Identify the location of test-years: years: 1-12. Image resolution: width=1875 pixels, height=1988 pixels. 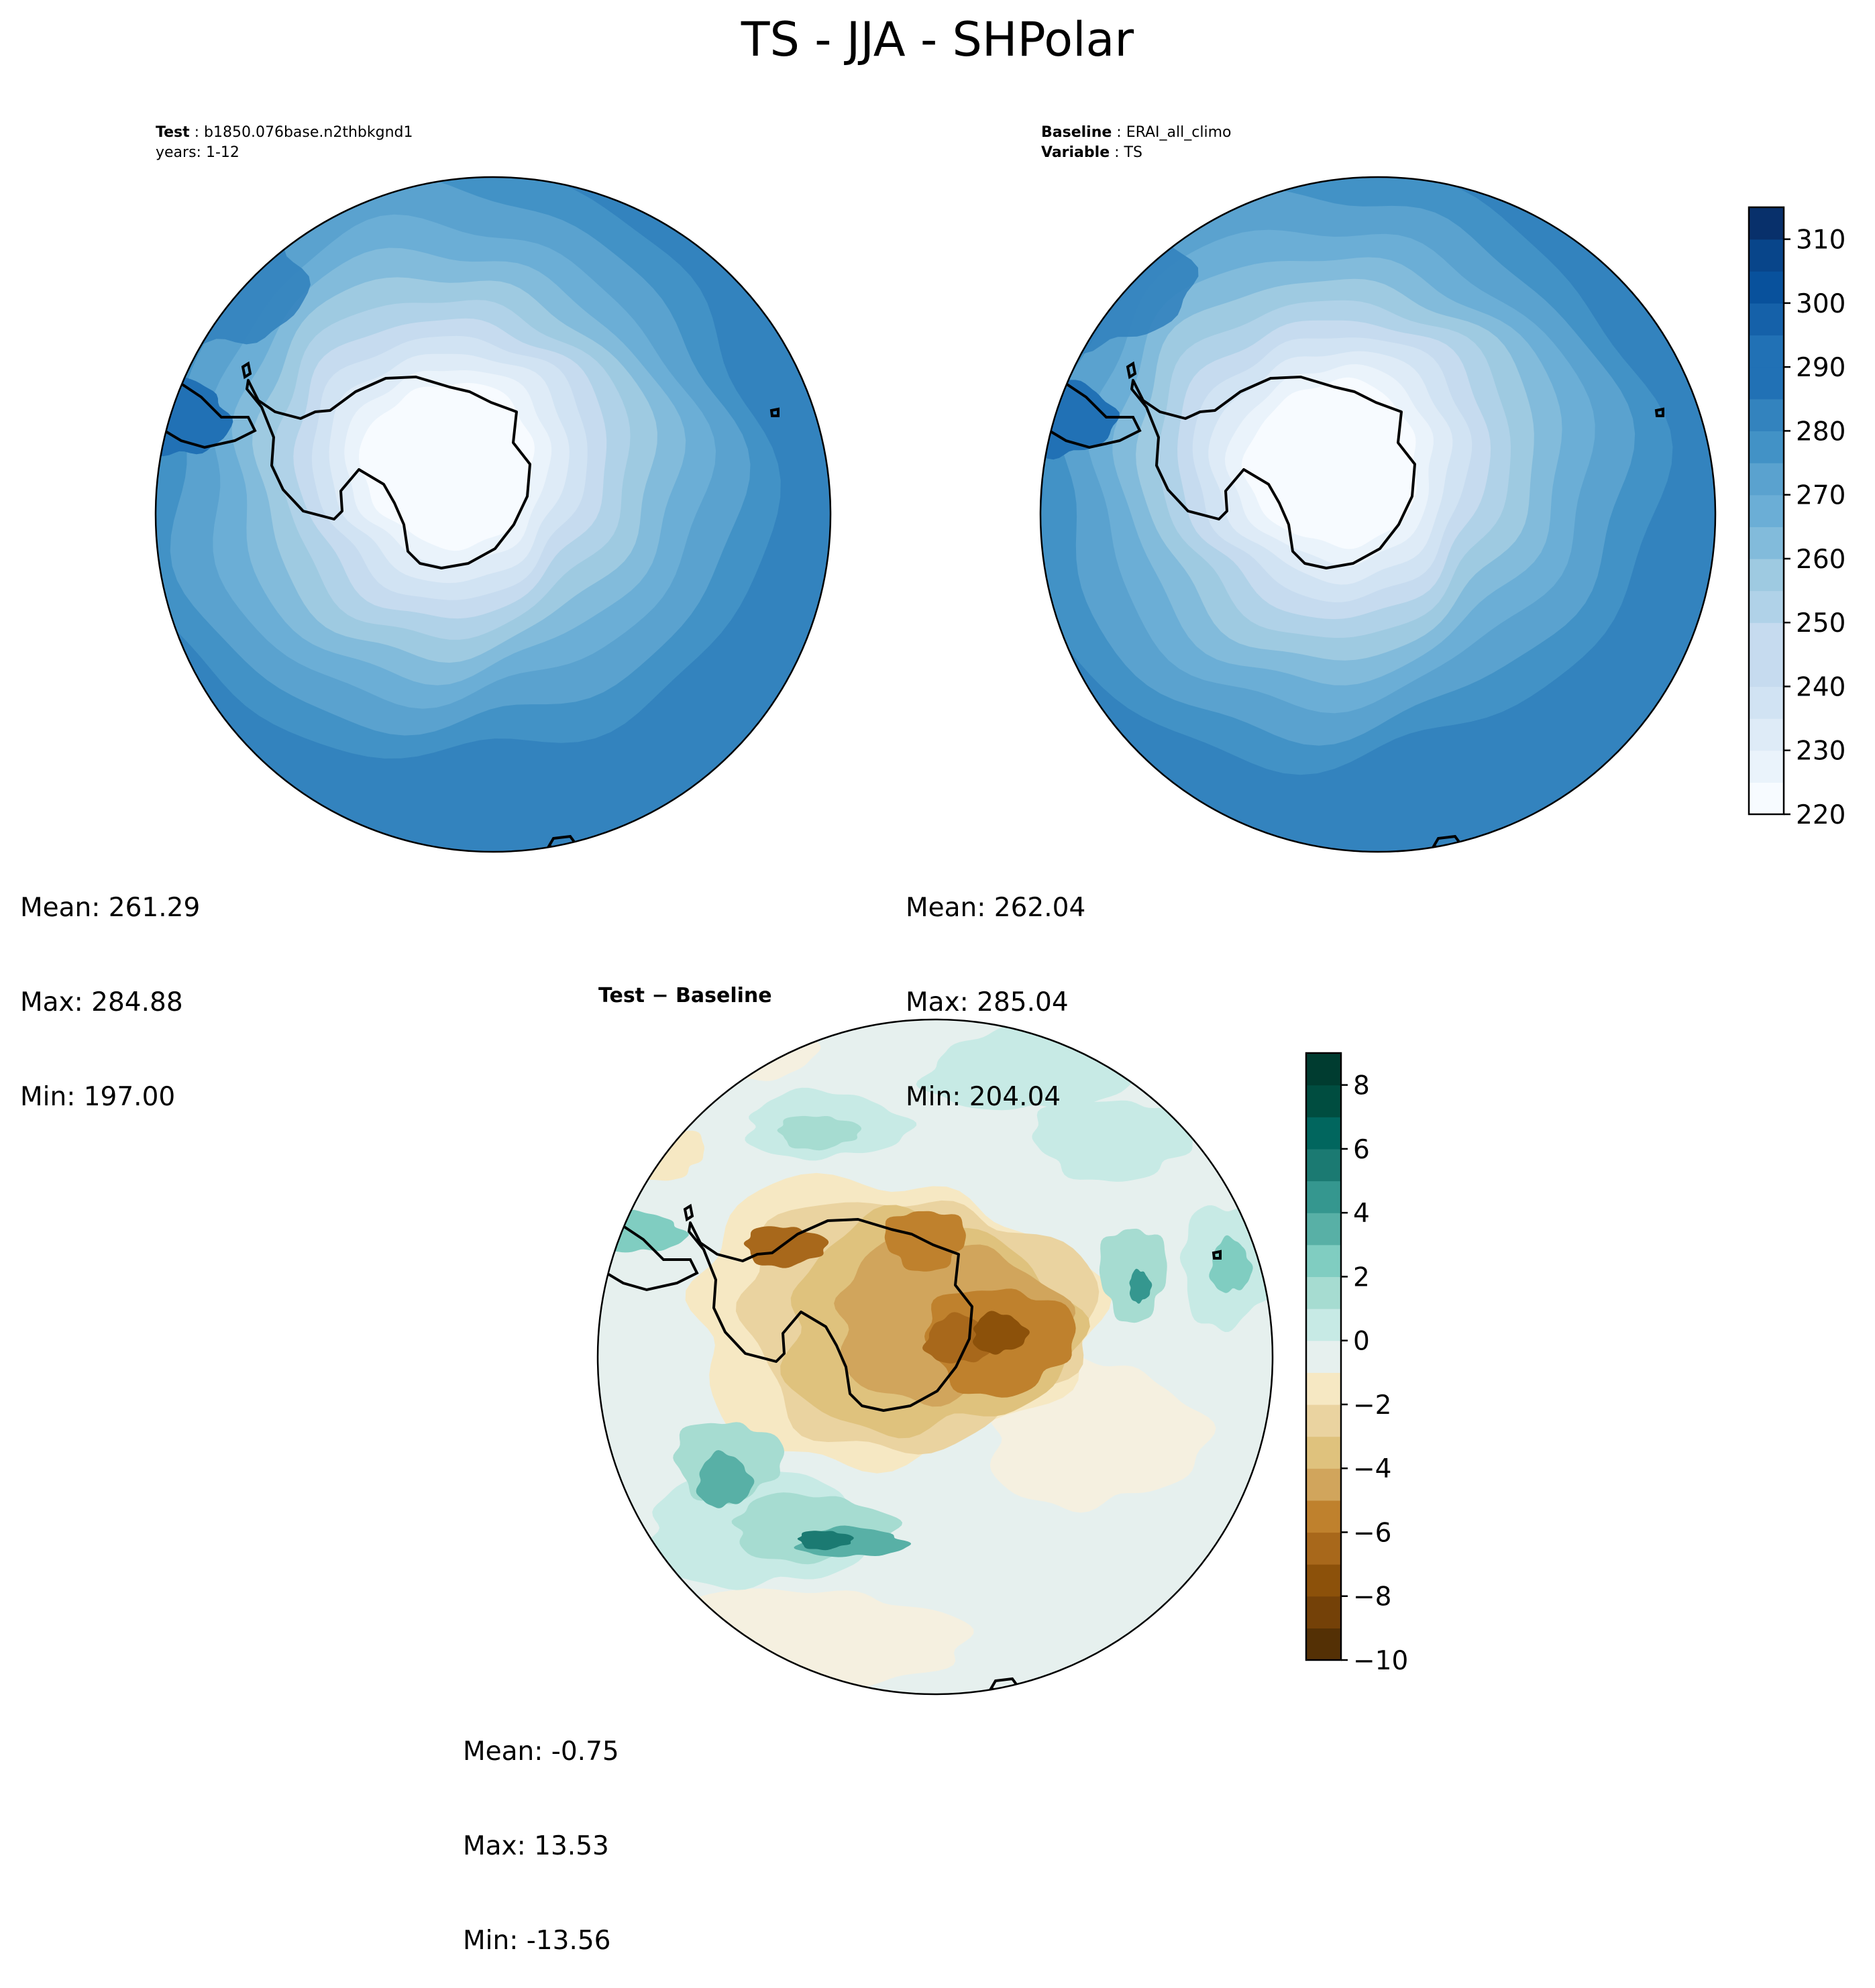
(197, 152).